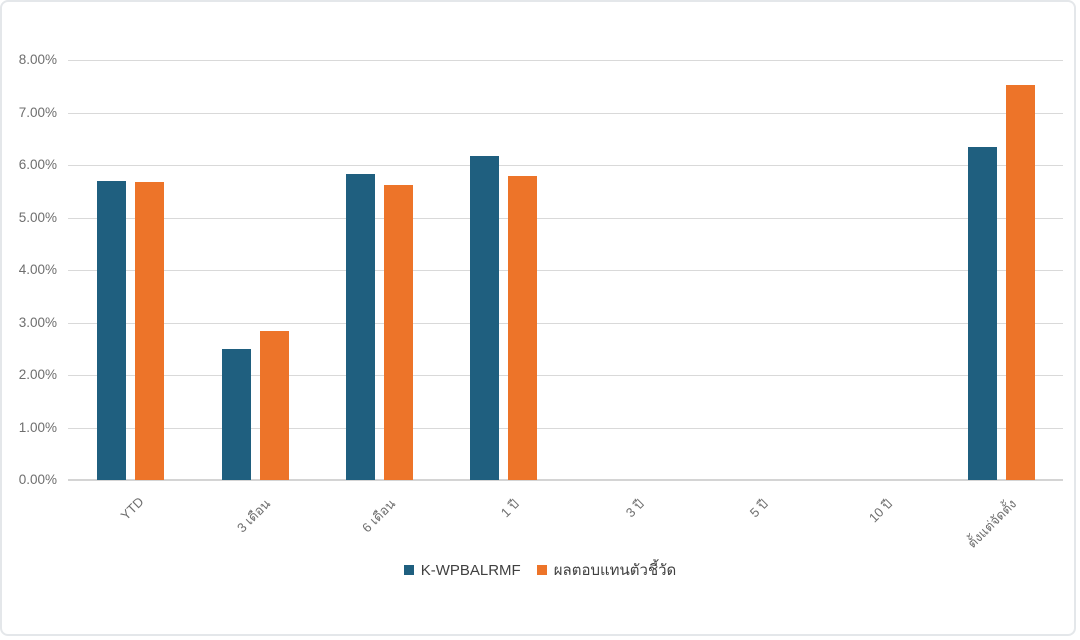 The width and height of the screenshot is (1080, 640). I want to click on y-axis-tick-label: 7.00%, so click(37, 112).